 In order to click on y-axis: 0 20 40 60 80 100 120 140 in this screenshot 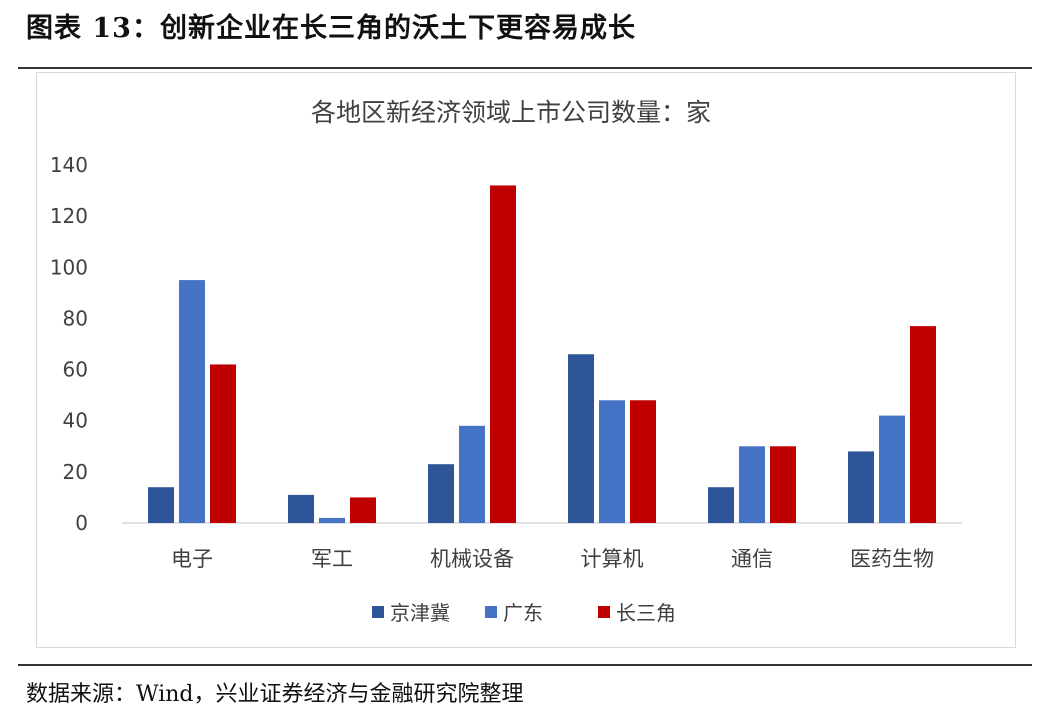, I will do `click(69, 344)`.